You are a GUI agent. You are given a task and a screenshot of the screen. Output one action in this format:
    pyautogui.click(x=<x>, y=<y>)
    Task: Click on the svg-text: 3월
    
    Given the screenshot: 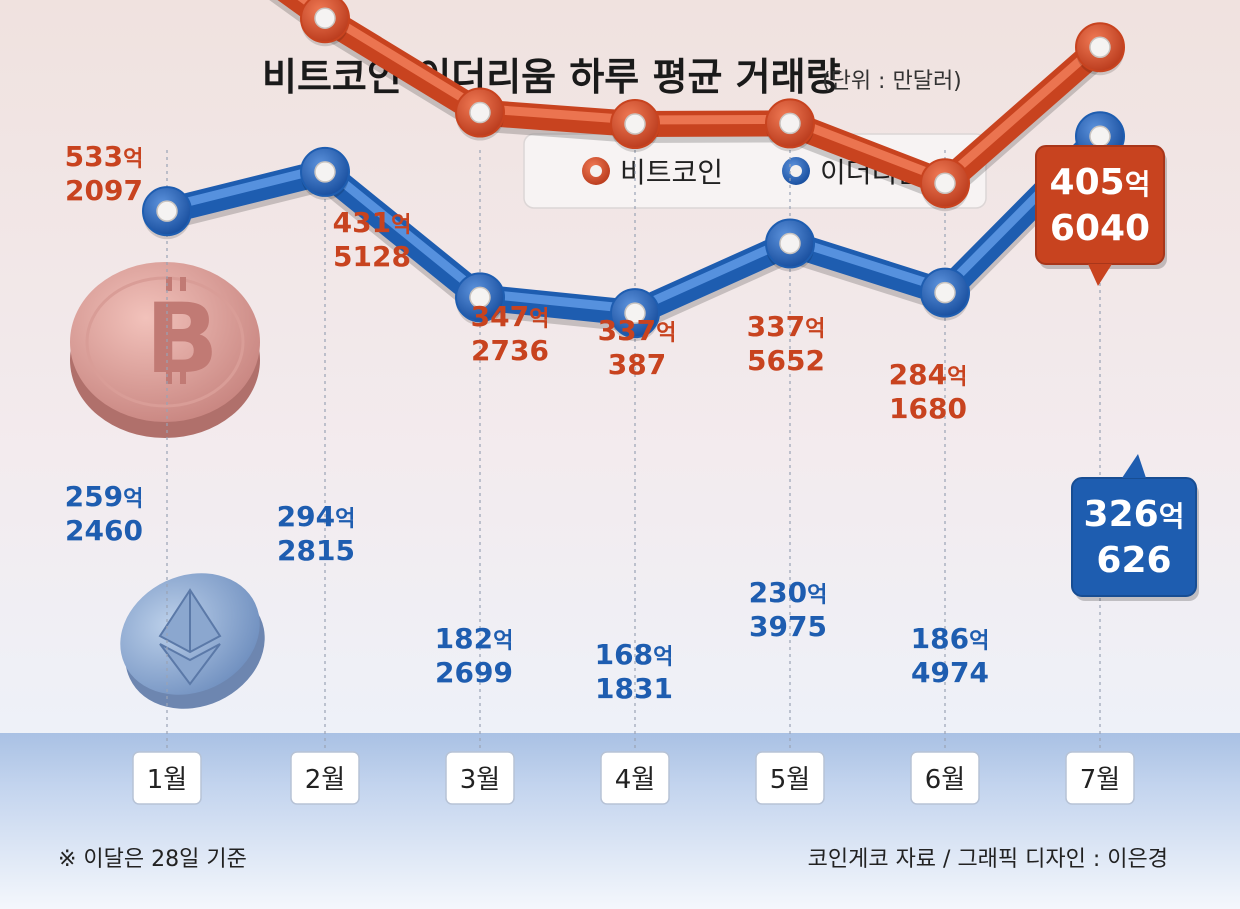 What is the action you would take?
    pyautogui.click(x=480, y=780)
    